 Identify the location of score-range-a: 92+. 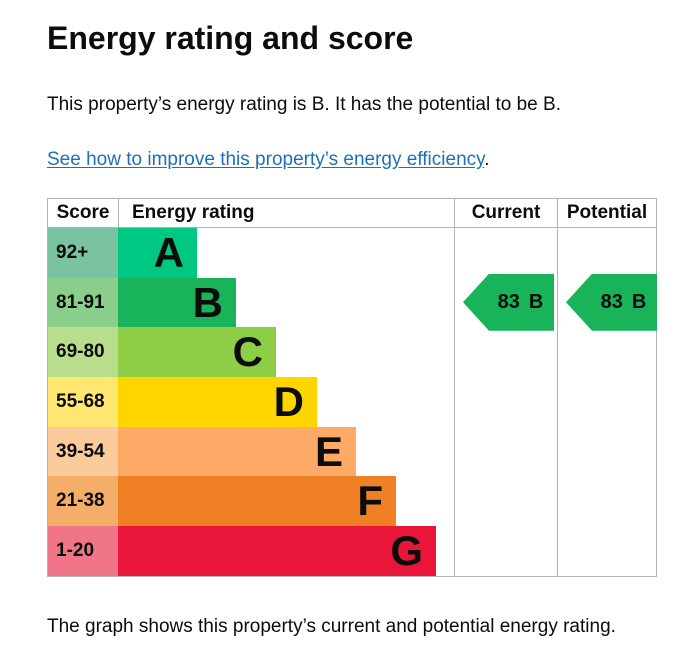
(83, 253).